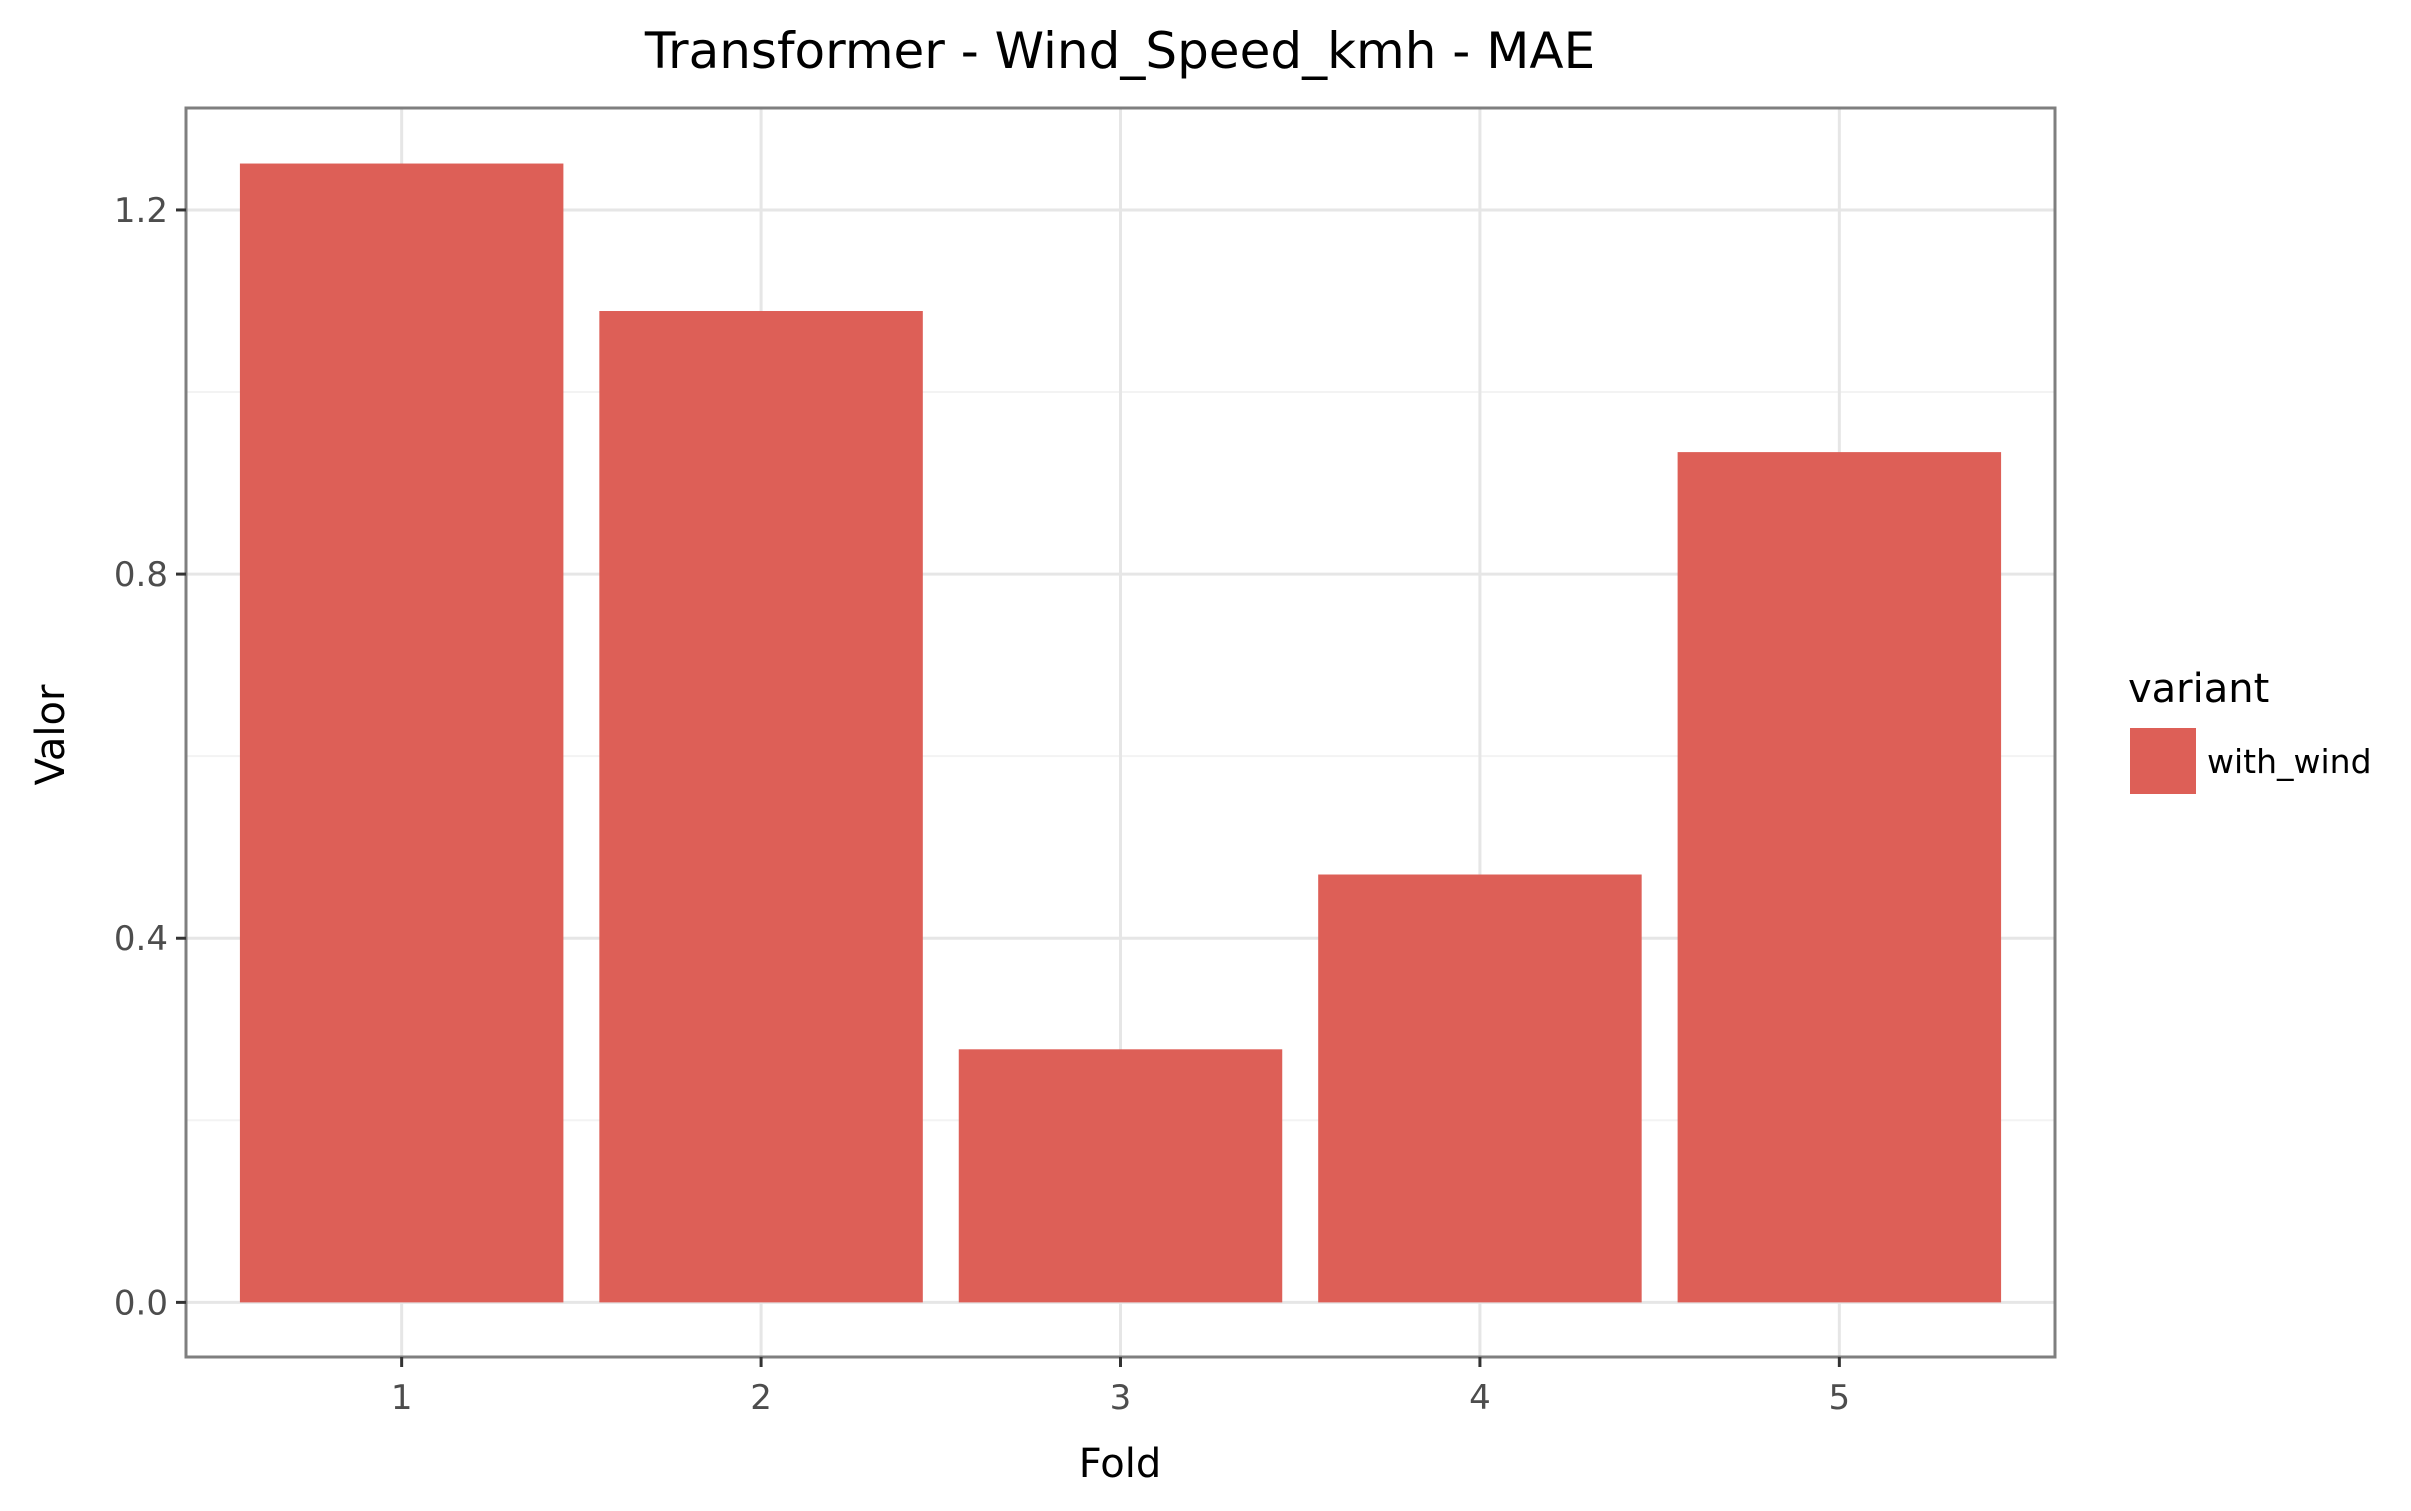 Image resolution: width=2411 pixels, height=1511 pixels. I want to click on legend-key-with-wind, so click(2163, 761).